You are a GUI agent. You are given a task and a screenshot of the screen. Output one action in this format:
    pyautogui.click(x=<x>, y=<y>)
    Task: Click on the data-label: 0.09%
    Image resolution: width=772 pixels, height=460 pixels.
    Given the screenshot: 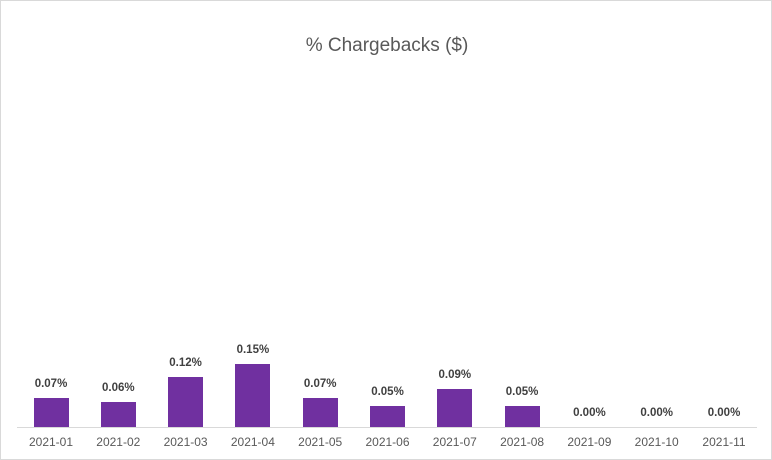 What is the action you would take?
    pyautogui.click(x=455, y=375)
    